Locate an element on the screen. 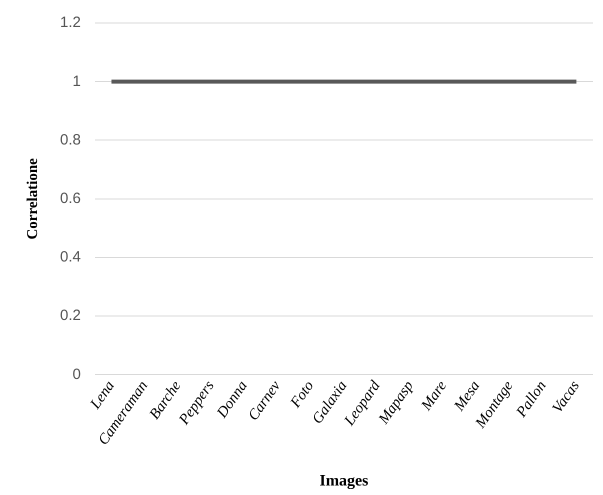  y-axis-title: Correlatione is located at coordinates (32, 199).